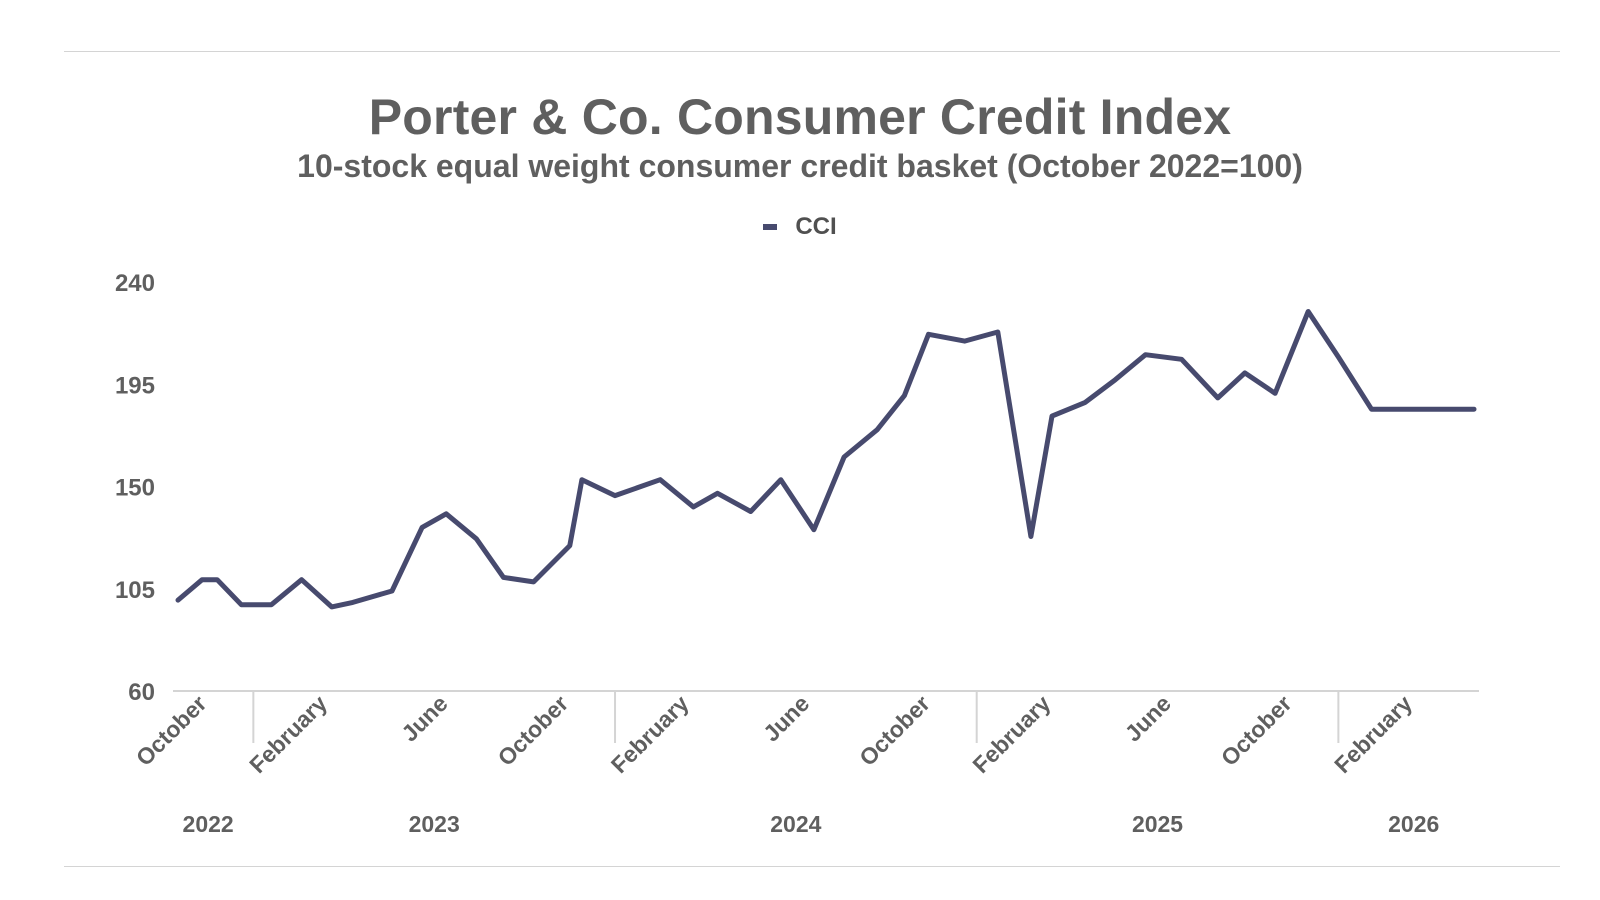 This screenshot has height=900, width=1600. What do you see at coordinates (135, 488) in the screenshot?
I see `y-tick-label: 150` at bounding box center [135, 488].